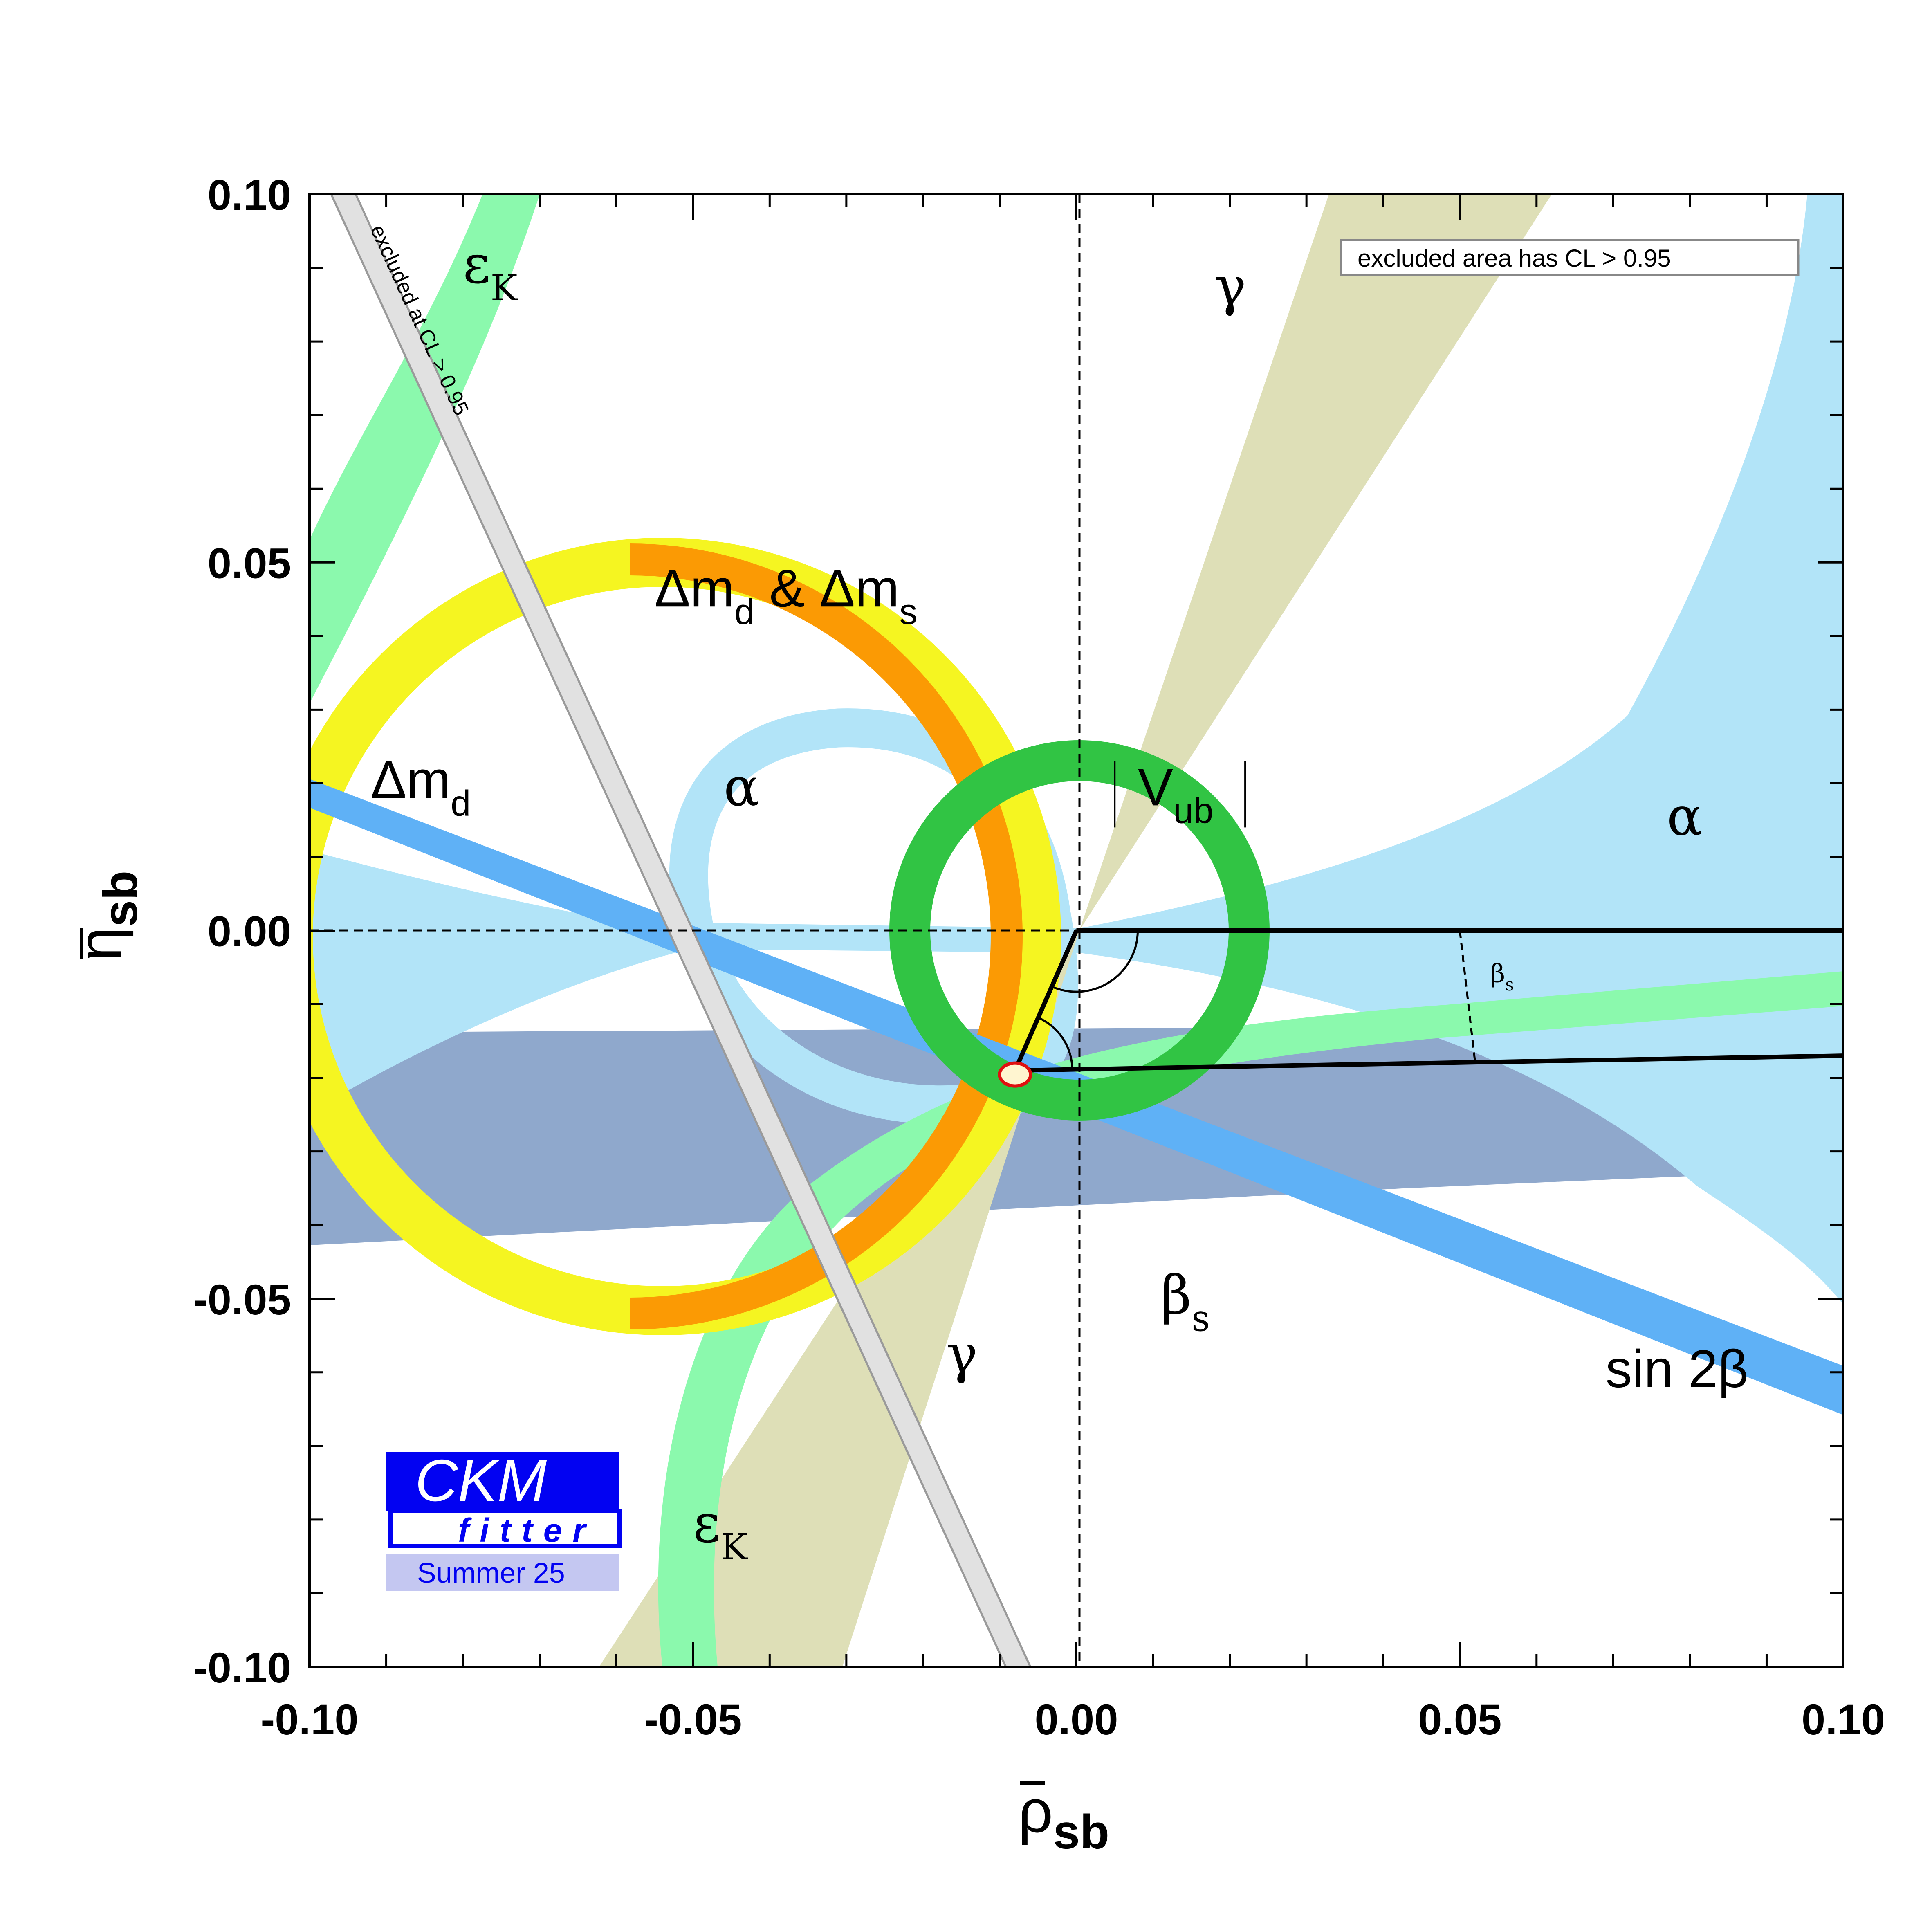 This screenshot has height=1929, width=1932. I want to click on band-label-betas: βs, so click(1185, 1302).